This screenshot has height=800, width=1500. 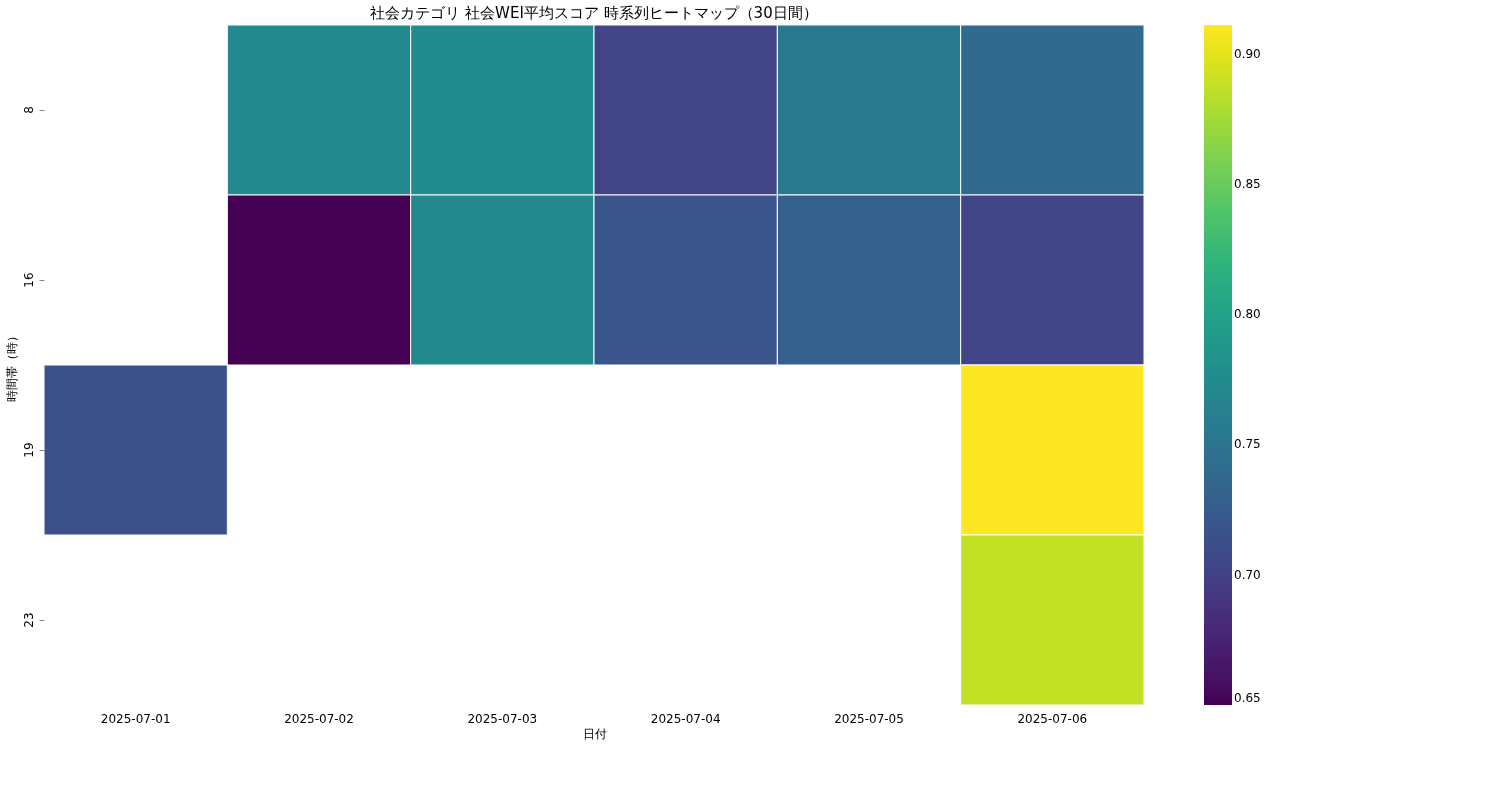 I want to click on x-axis-title: 日付, so click(x=594, y=733).